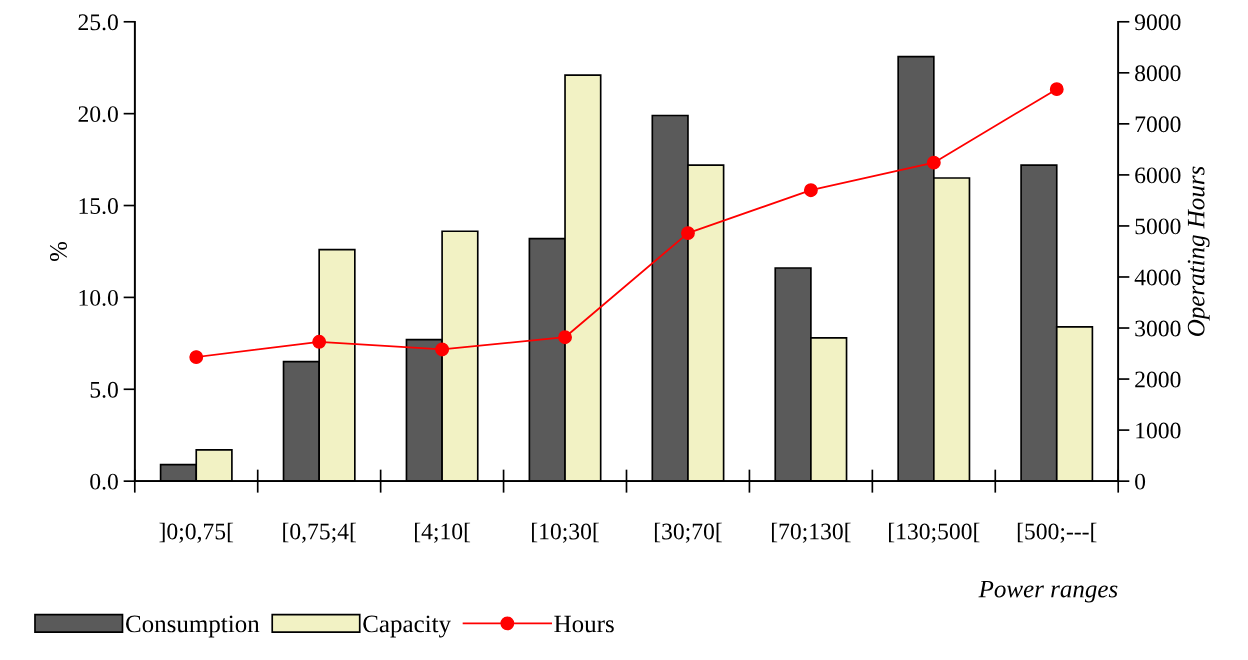  Describe the element at coordinates (1198, 251) in the screenshot. I see `y2-axis-title: Operating Hours` at that location.